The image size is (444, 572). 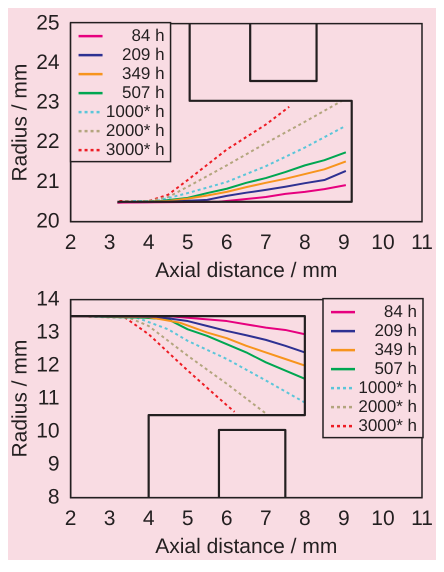 What do you see at coordinates (48, 181) in the screenshot?
I see `y-tick-label: 21` at bounding box center [48, 181].